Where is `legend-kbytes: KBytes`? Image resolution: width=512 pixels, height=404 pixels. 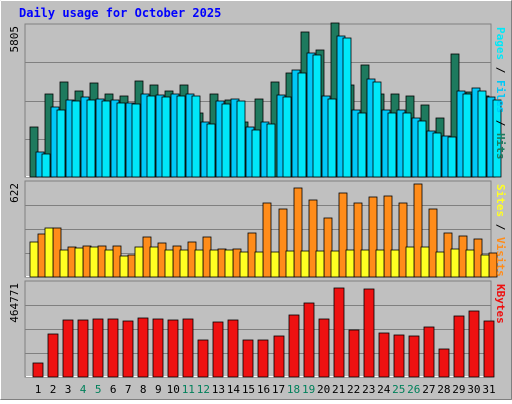
legend-kbytes: KBytes is located at coordinates (500, 304).